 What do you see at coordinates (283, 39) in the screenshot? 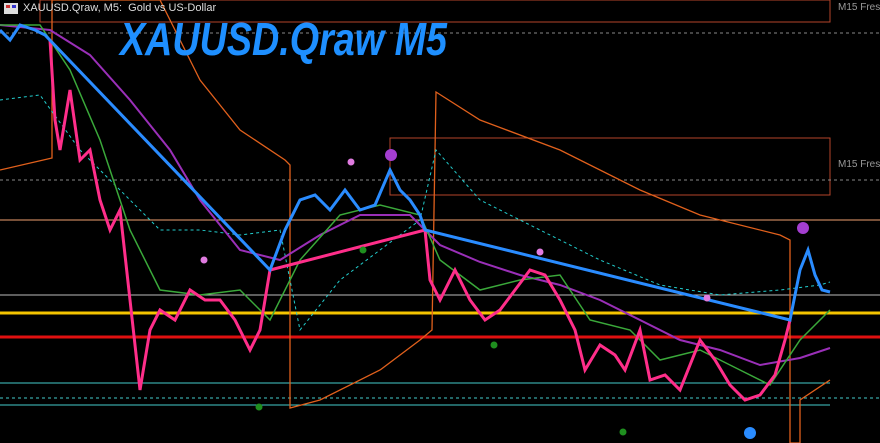
I see `symbol-label: XAUUSD.Qraw M5` at bounding box center [283, 39].